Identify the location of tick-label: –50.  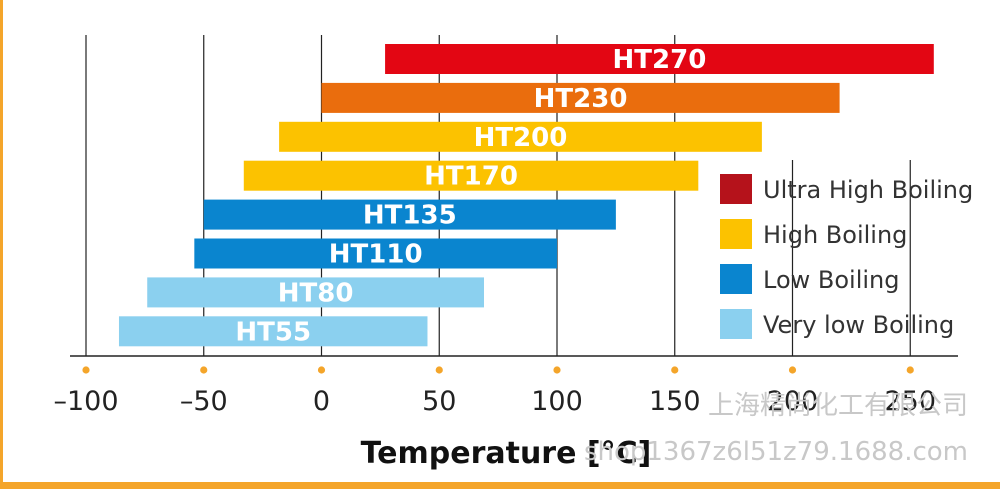
(204, 401).